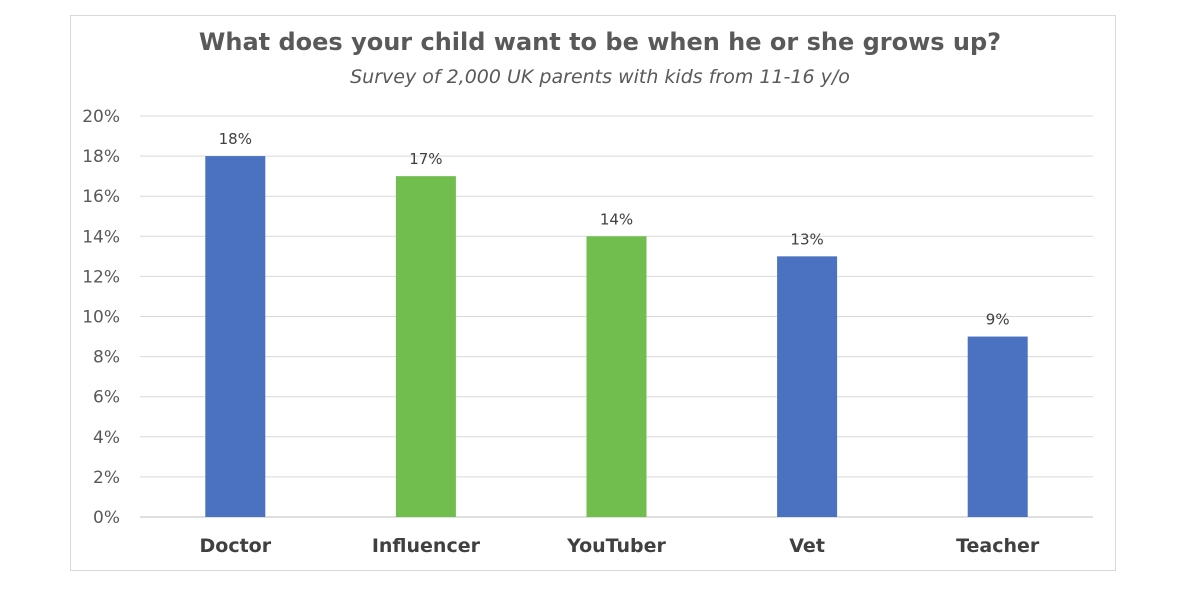  What do you see at coordinates (616, 219) in the screenshot?
I see `data-label: 14%` at bounding box center [616, 219].